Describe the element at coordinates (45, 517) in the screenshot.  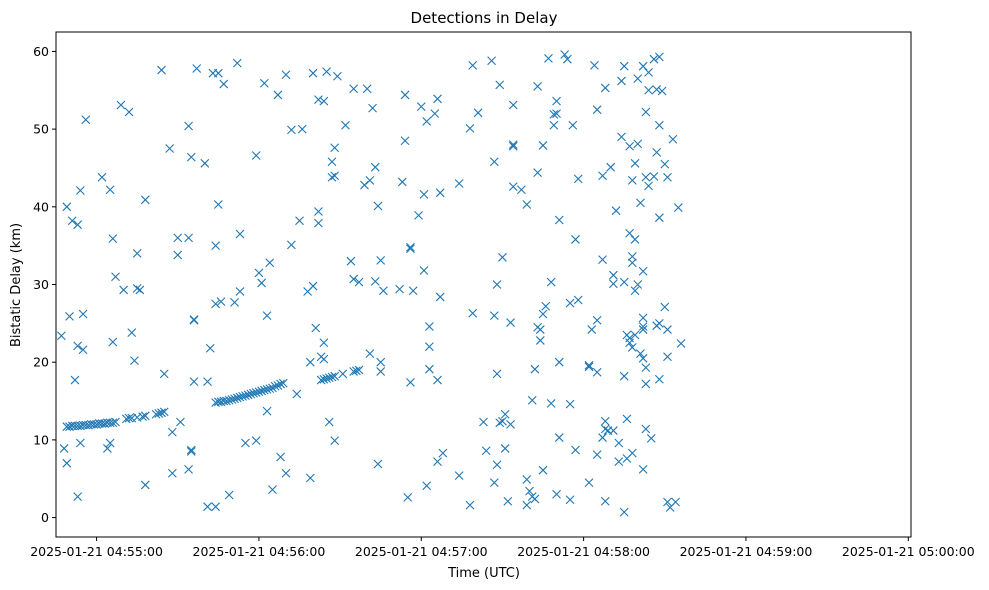
I see `y-tick-label: 0` at that location.